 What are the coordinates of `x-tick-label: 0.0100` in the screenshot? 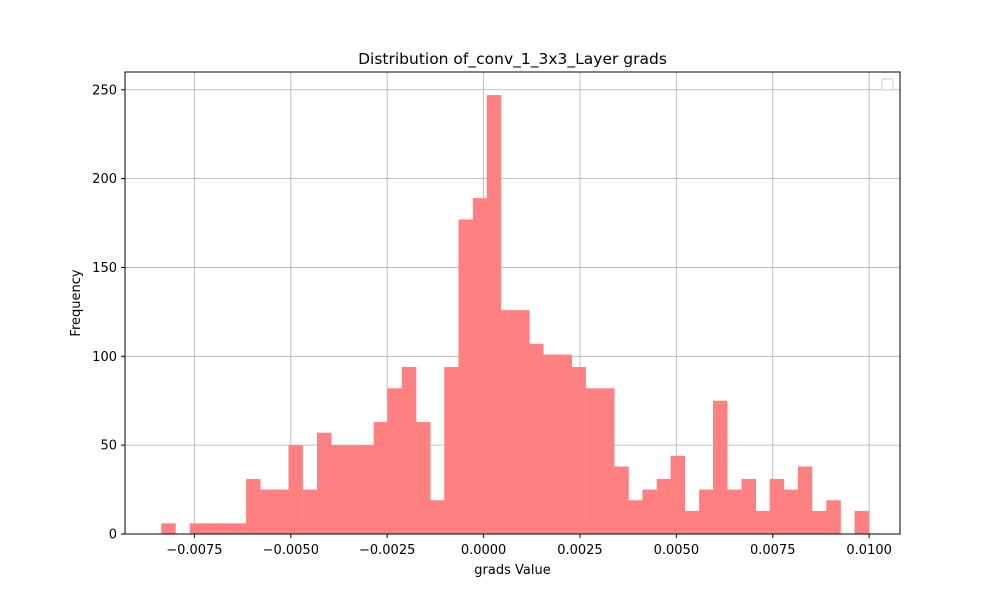 It's located at (869, 550).